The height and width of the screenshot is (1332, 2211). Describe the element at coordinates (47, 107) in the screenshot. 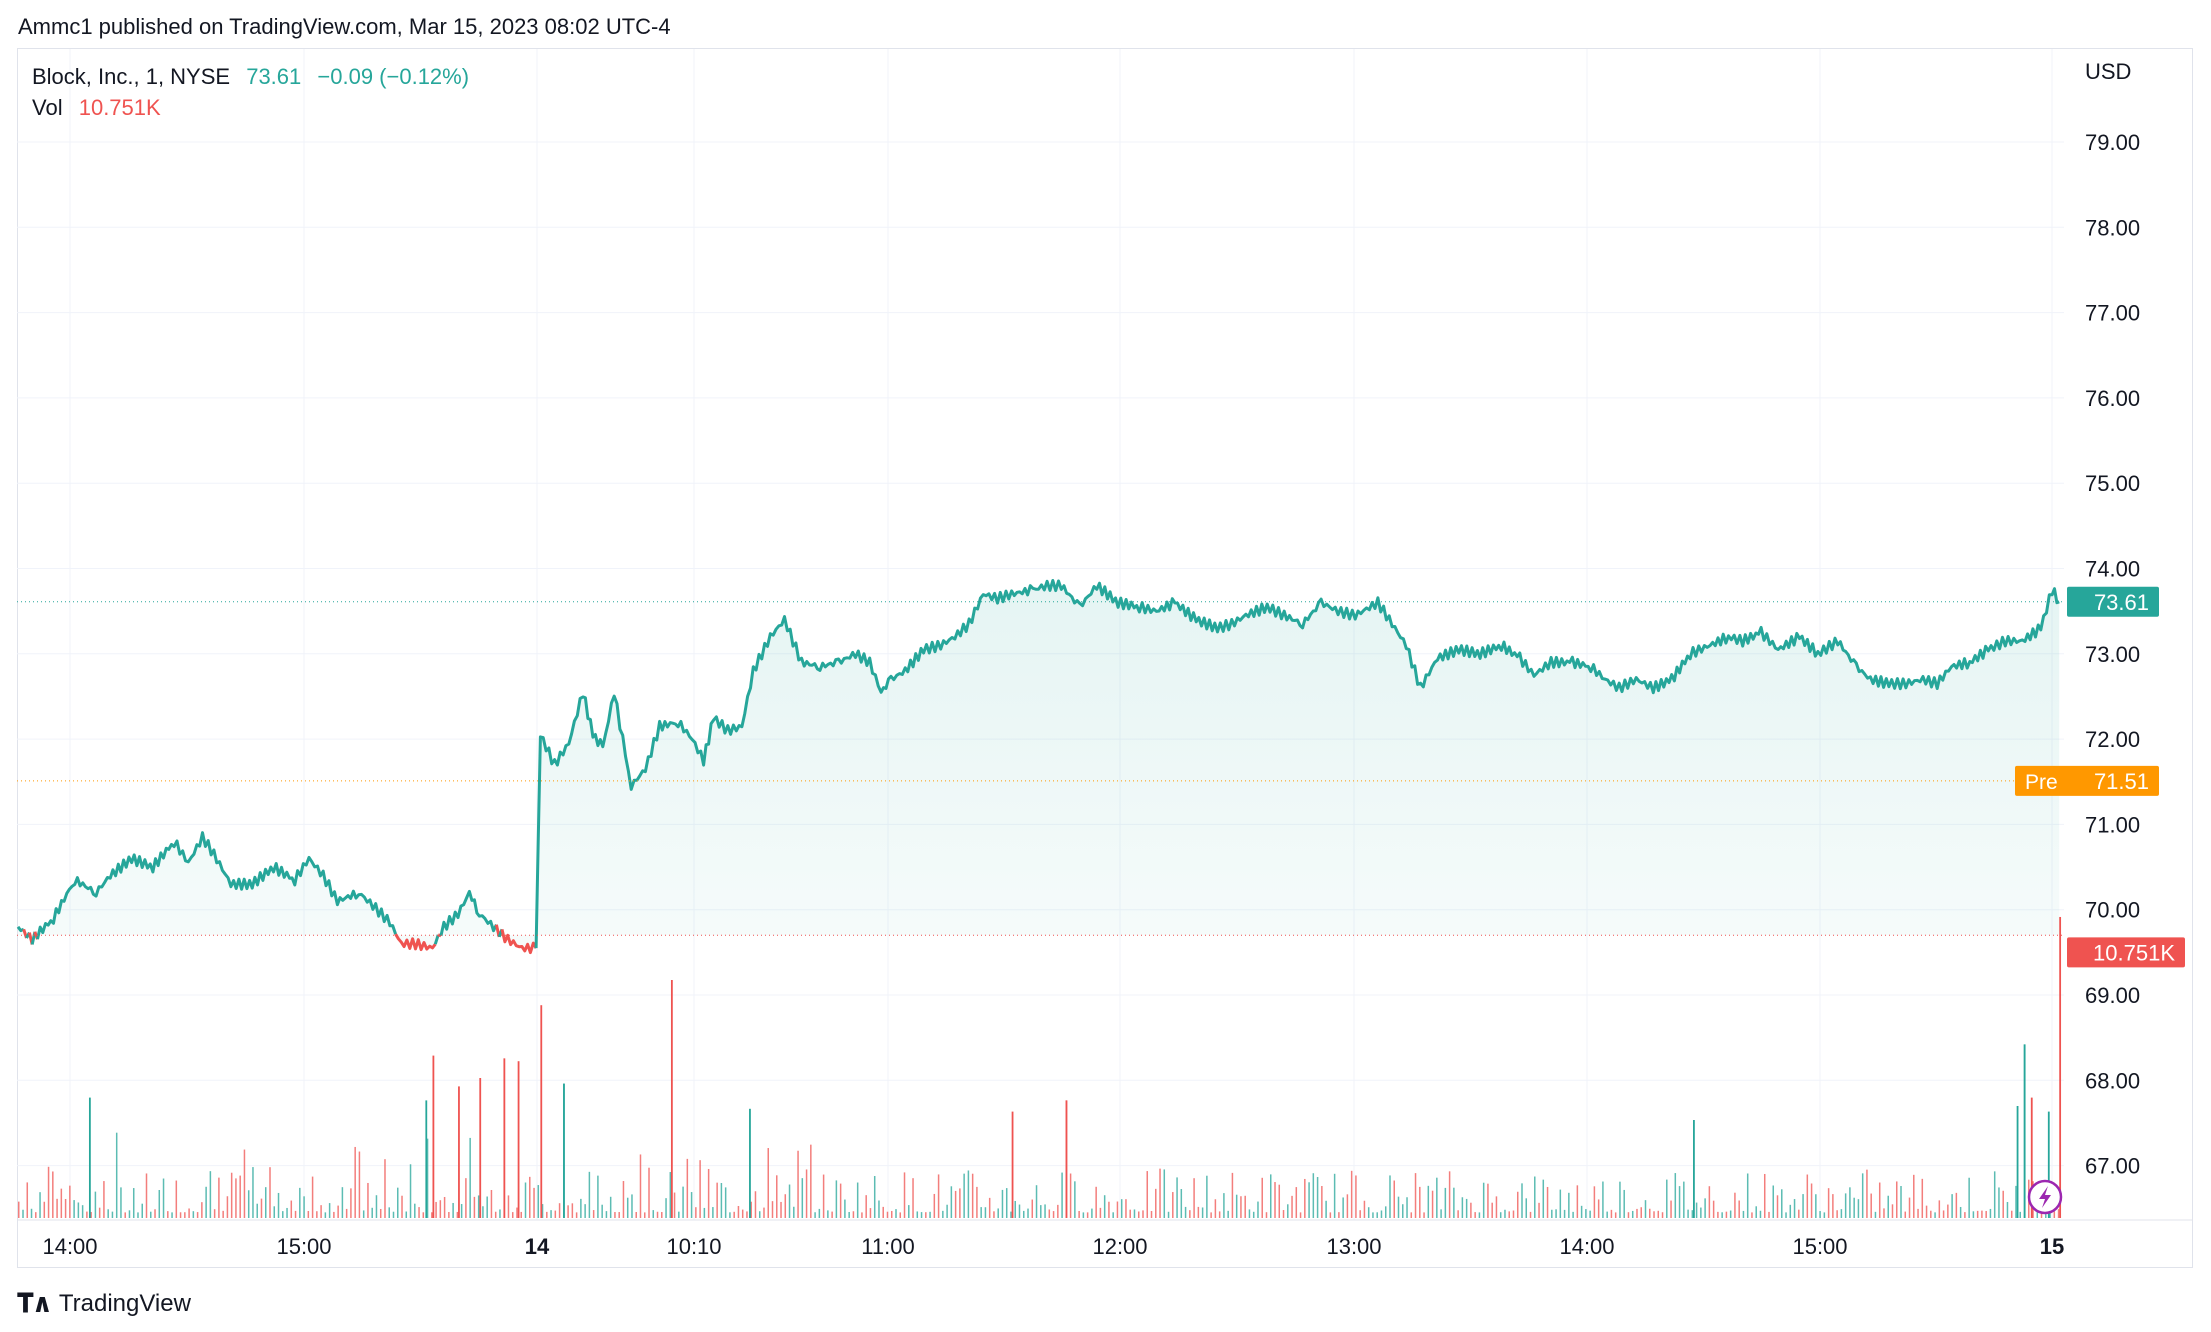

I see `volume-label: Vol` at that location.